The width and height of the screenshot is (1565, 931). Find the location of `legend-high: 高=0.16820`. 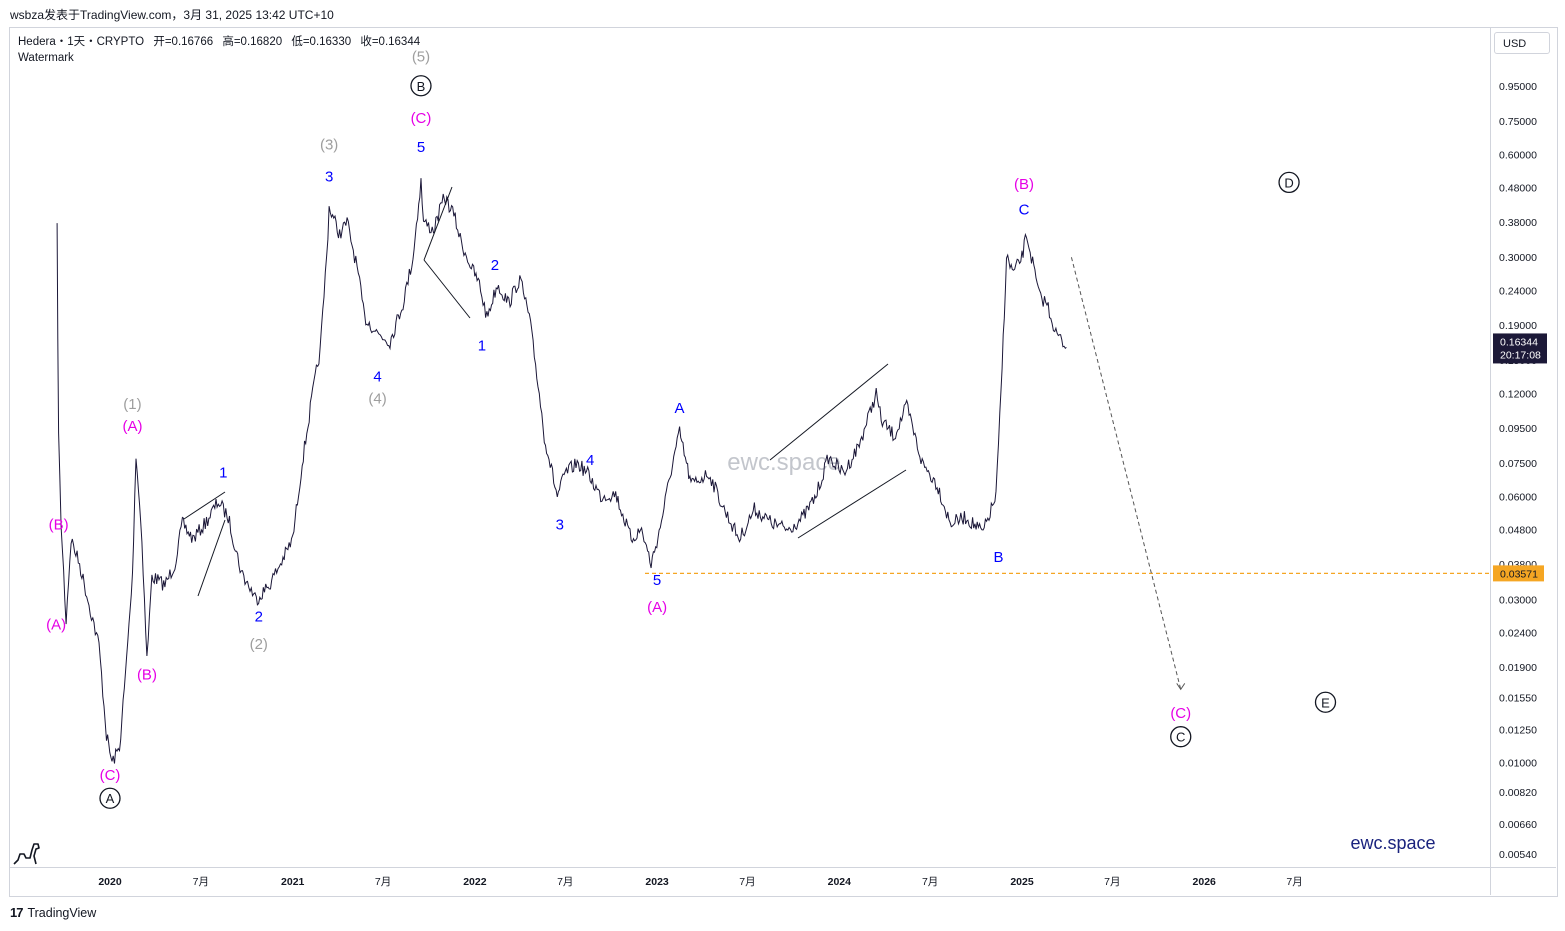

legend-high: 高=0.16820 is located at coordinates (252, 42).